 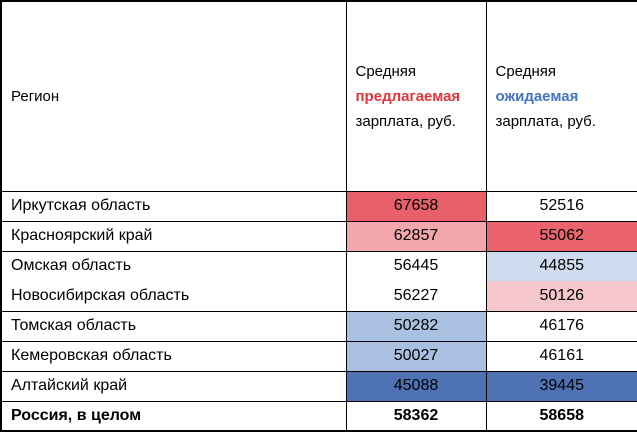 I want to click on table-row-russia-total: Россия, в целом 58362 58658, so click(x=318, y=416).